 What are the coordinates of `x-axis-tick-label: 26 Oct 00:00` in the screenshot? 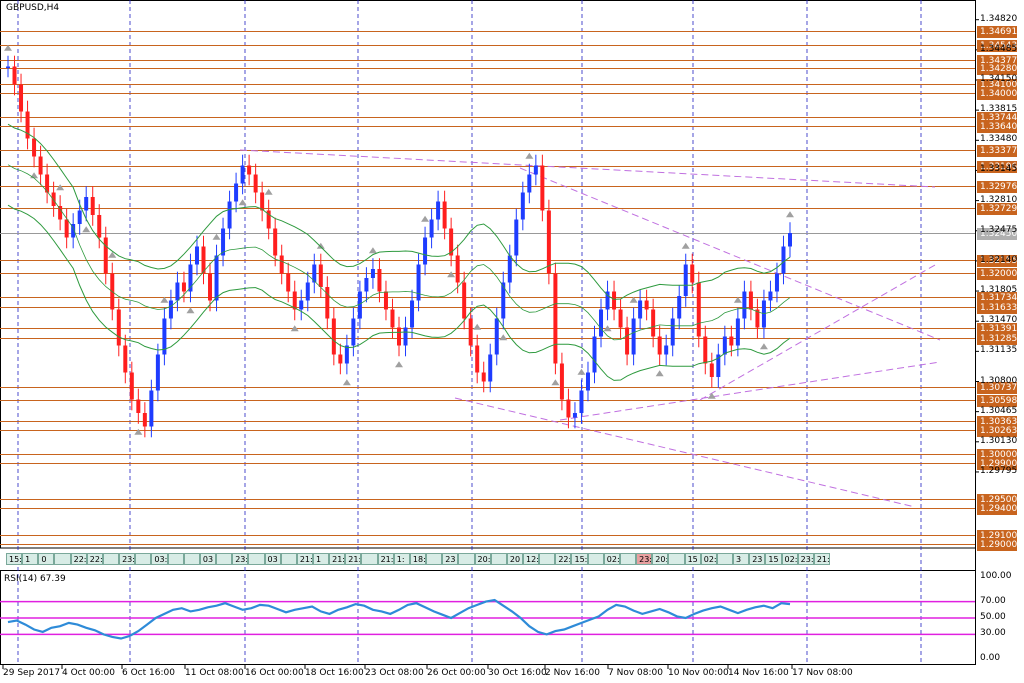 It's located at (456, 673).